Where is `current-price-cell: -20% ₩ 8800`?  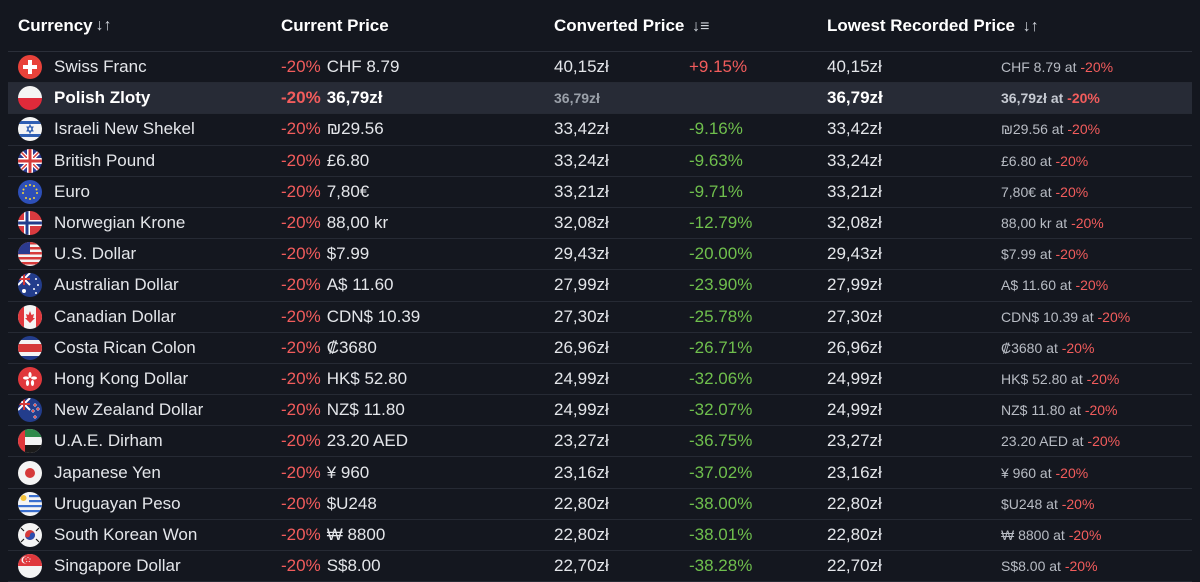 current-price-cell: -20% ₩ 8800 is located at coordinates (417, 535).